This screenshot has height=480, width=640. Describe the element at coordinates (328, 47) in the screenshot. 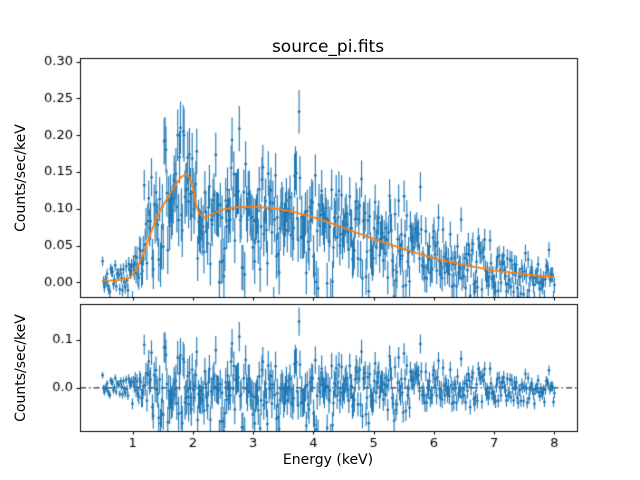

I see `chart-title: source_pi.fits` at that location.